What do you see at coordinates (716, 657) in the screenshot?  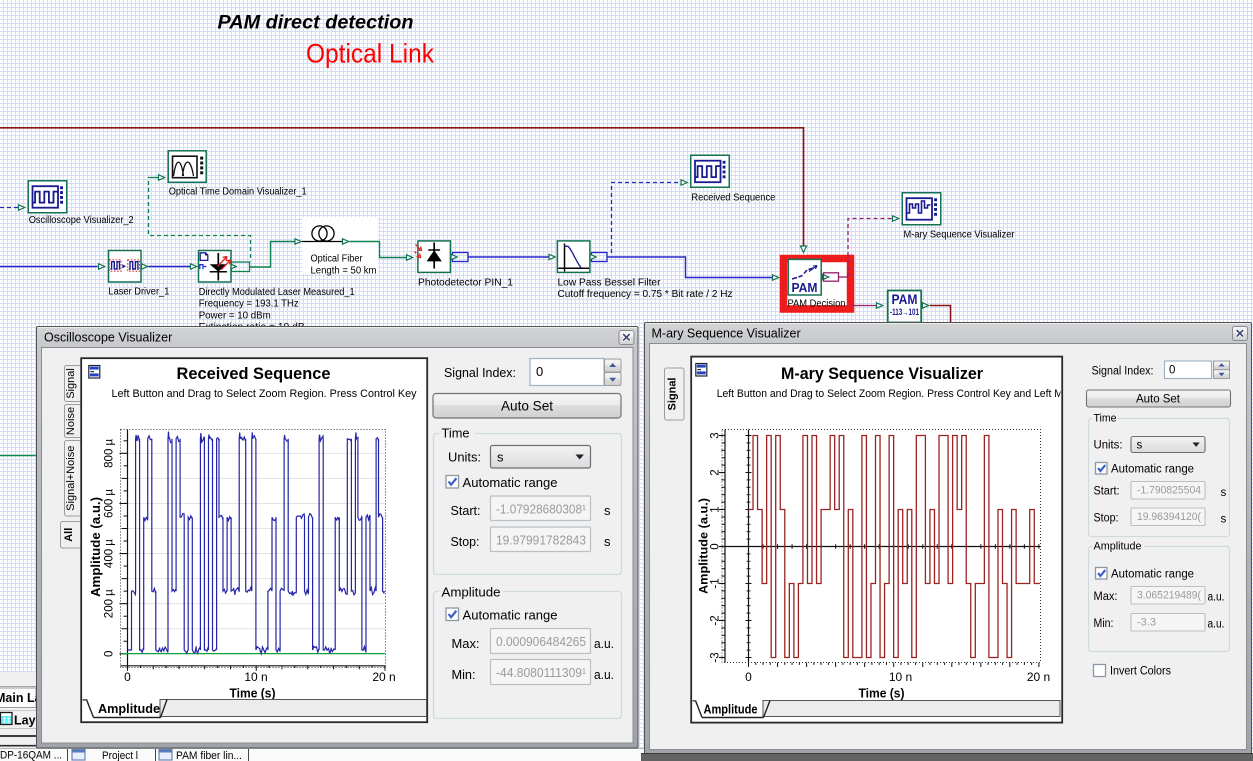 I see `svg-text: -3` at bounding box center [716, 657].